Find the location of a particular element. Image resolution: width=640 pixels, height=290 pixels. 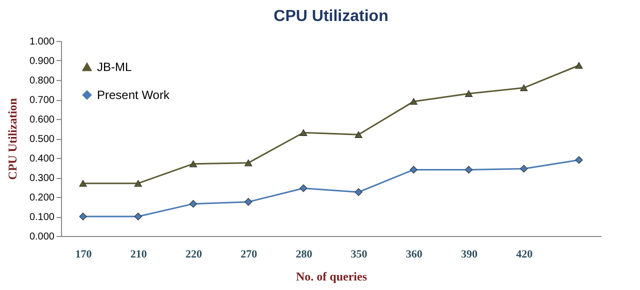

y-axis-title: CPU Utilization is located at coordinates (12, 139).